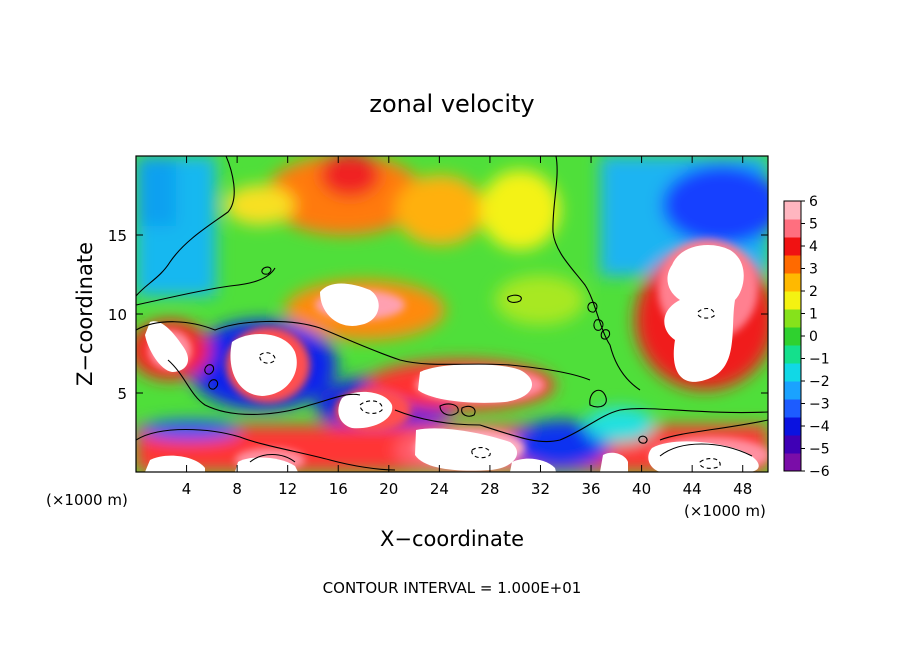 This screenshot has height=654, width=904. What do you see at coordinates (813, 292) in the screenshot?
I see `colorbar-label: 2` at bounding box center [813, 292].